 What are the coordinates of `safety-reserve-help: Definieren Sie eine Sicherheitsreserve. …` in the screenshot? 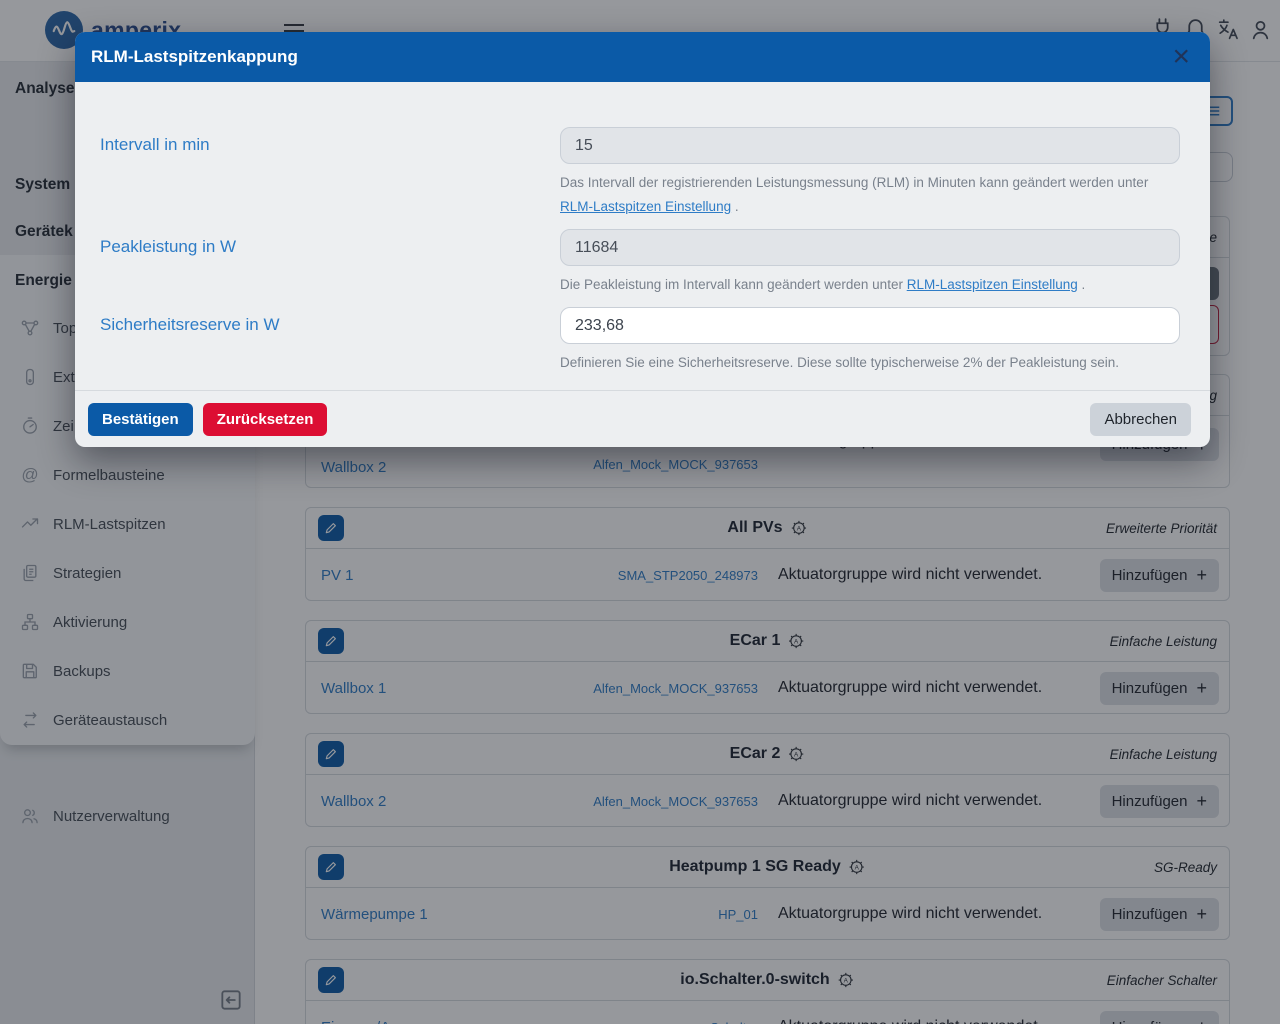 It's located at (840, 362).